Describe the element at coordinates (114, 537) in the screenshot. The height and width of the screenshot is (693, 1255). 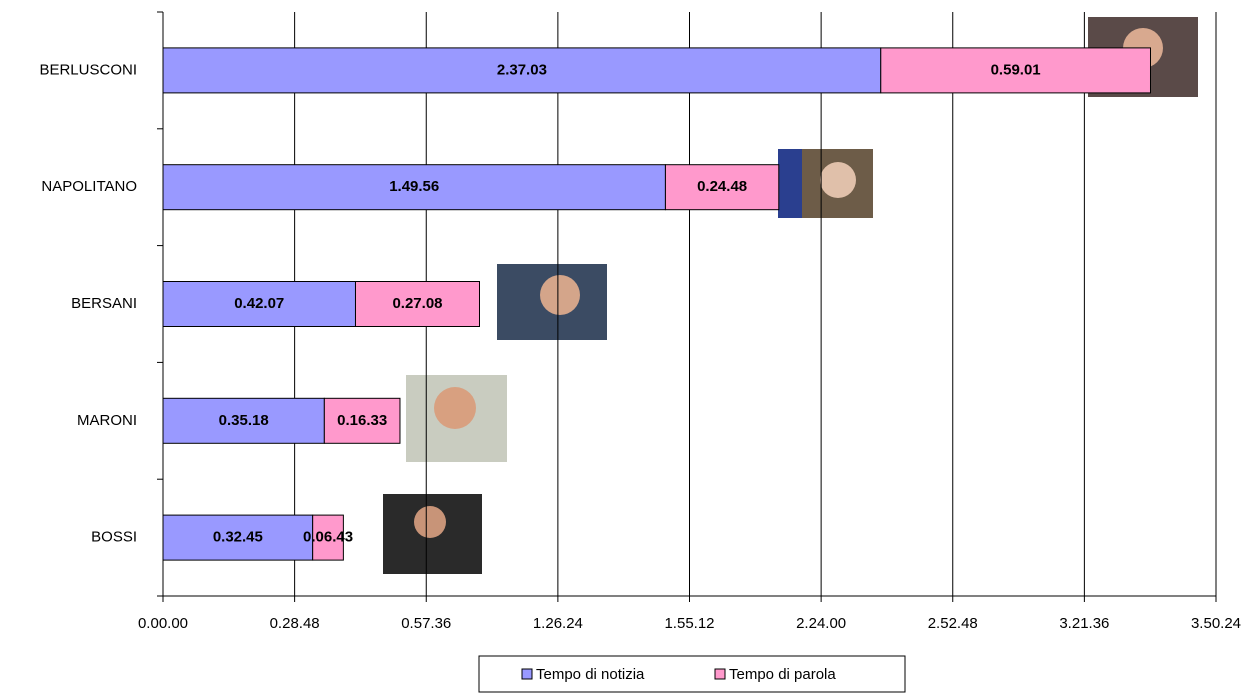
I see `y-tick-label: BOSSI` at that location.